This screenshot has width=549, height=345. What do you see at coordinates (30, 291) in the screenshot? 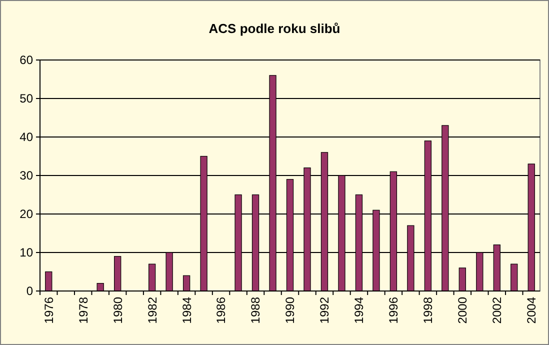
I see `y-tick-label: 0` at bounding box center [30, 291].